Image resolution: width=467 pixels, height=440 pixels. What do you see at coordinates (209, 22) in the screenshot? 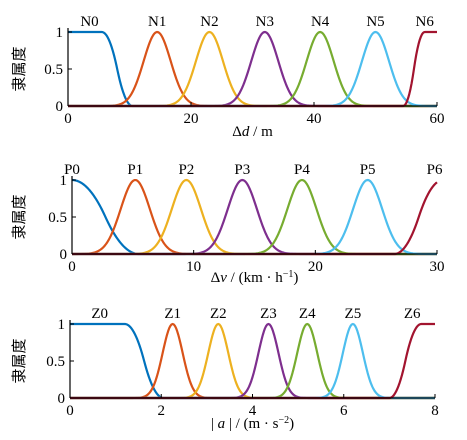
I see `series-label-n2: N2` at bounding box center [209, 22].